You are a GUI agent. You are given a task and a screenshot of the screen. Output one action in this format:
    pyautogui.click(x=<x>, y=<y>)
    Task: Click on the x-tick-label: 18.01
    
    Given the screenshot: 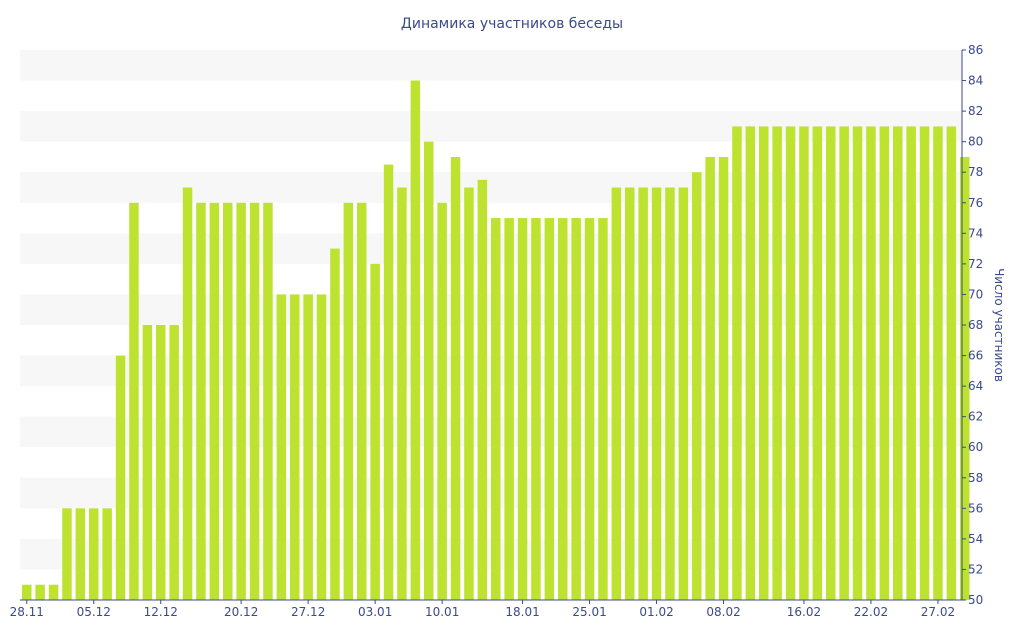 What is the action you would take?
    pyautogui.click(x=522, y=612)
    